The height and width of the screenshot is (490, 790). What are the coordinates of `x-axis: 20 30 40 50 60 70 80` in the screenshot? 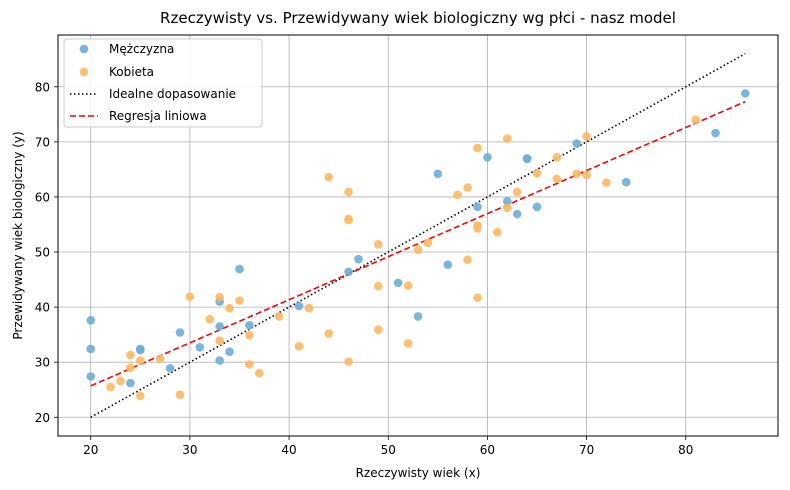 It's located at (388, 446).